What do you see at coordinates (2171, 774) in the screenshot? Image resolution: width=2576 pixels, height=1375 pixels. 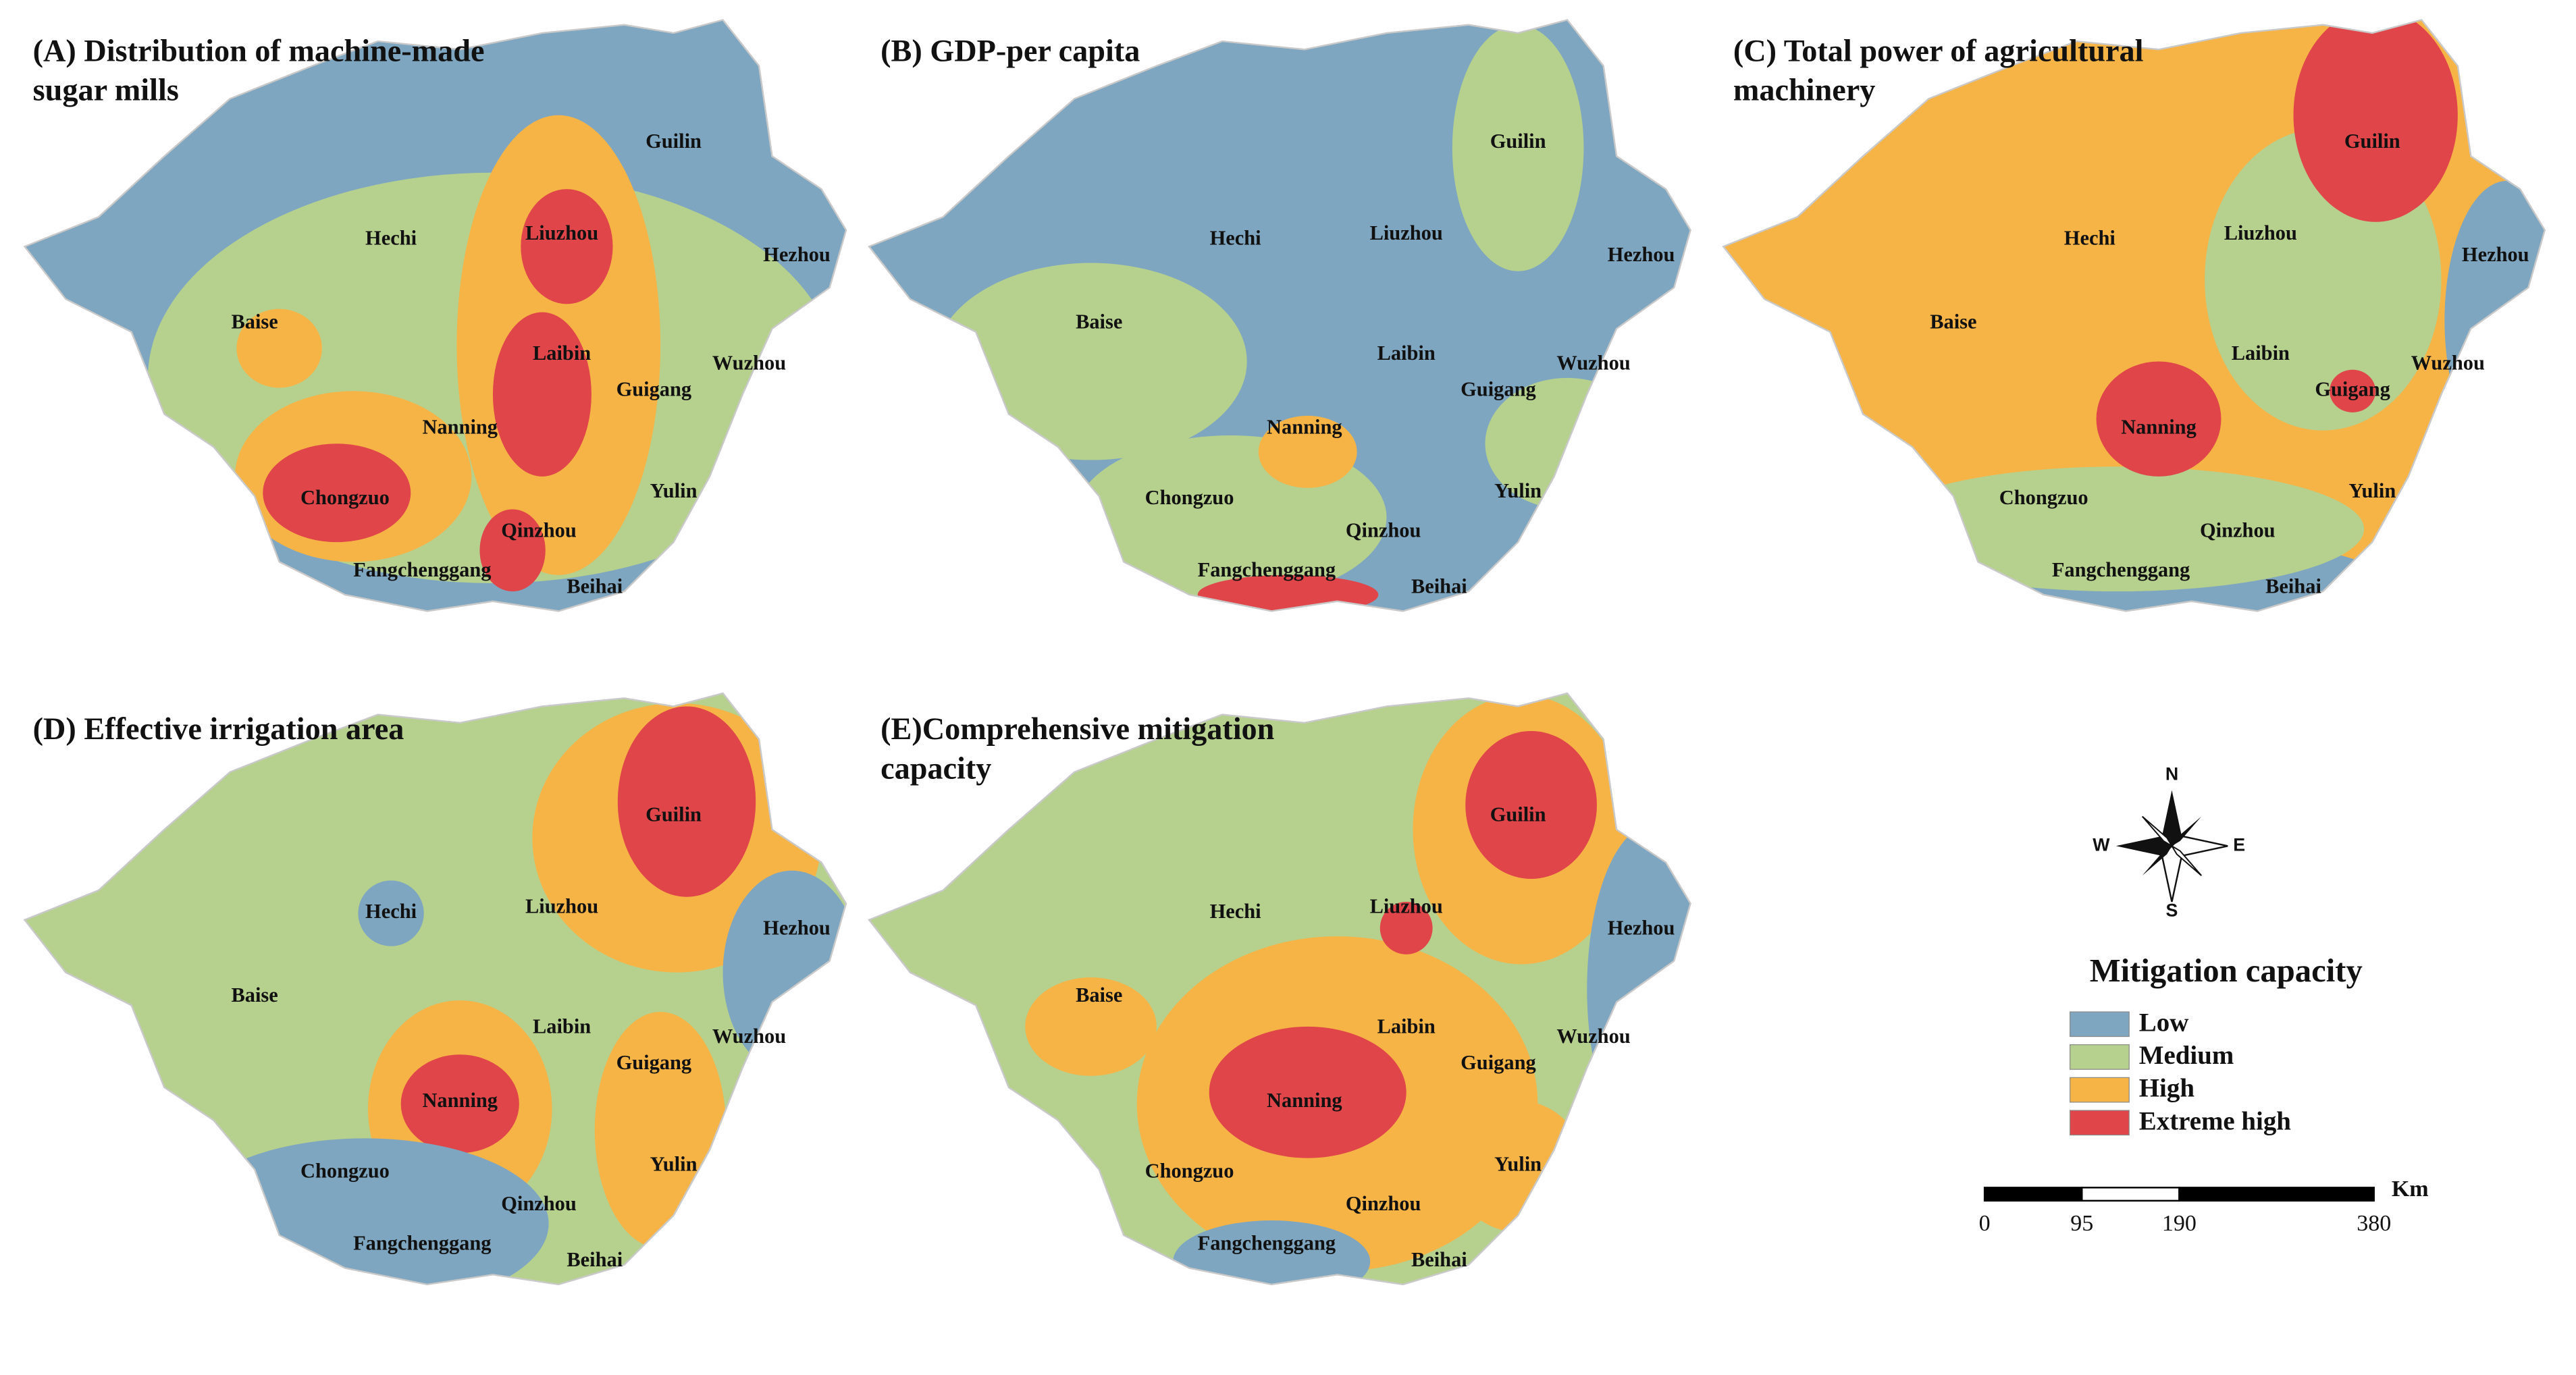 I see `compass-north: N` at bounding box center [2171, 774].